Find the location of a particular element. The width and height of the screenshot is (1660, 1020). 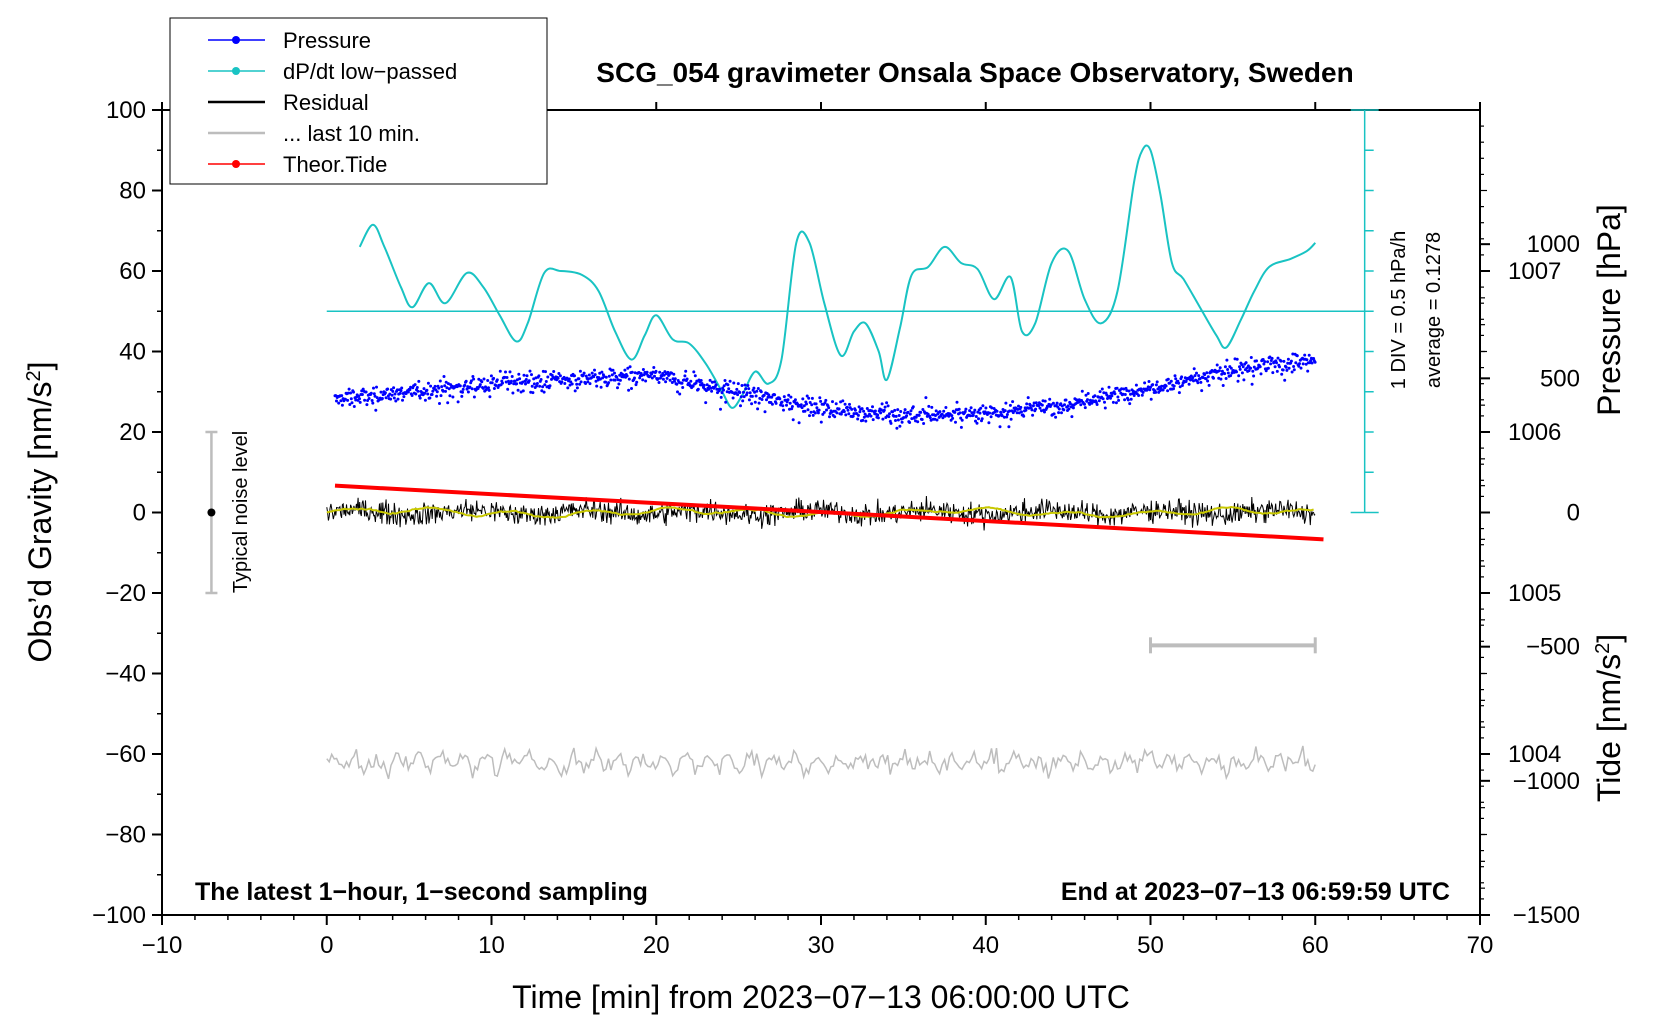

legend-label: Theor.Tide is located at coordinates (335, 164).